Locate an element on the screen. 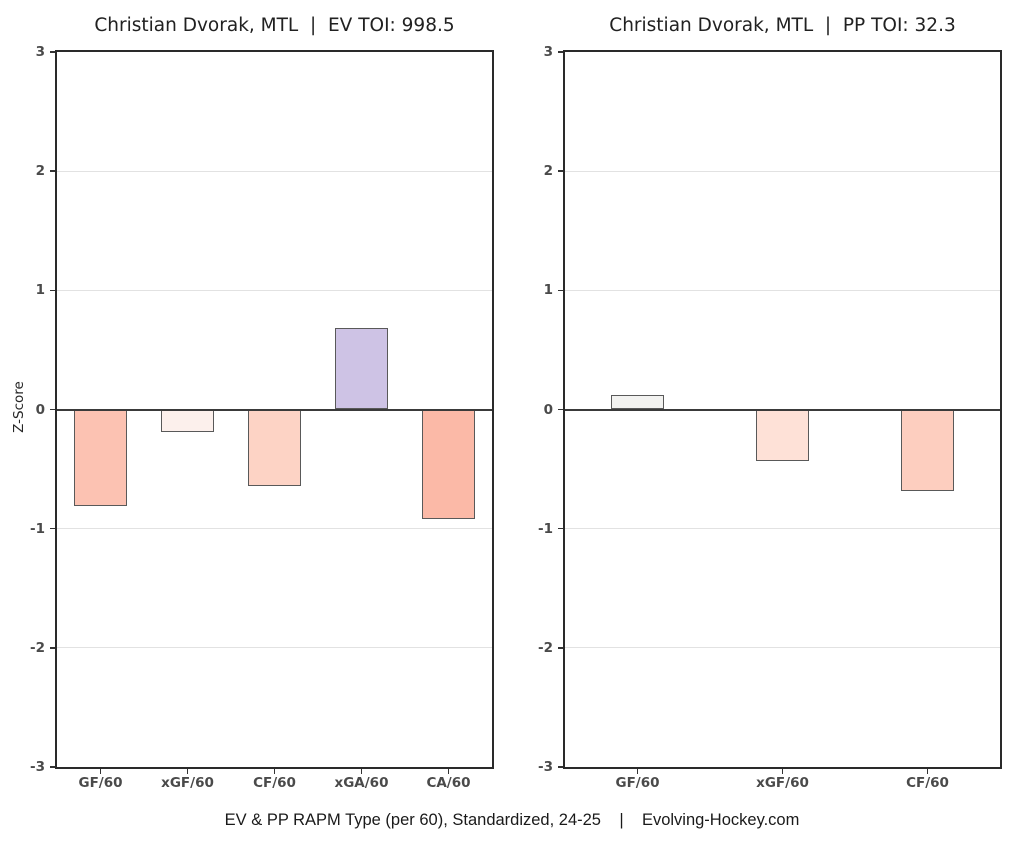  bar-xGA/60 is located at coordinates (361, 369).